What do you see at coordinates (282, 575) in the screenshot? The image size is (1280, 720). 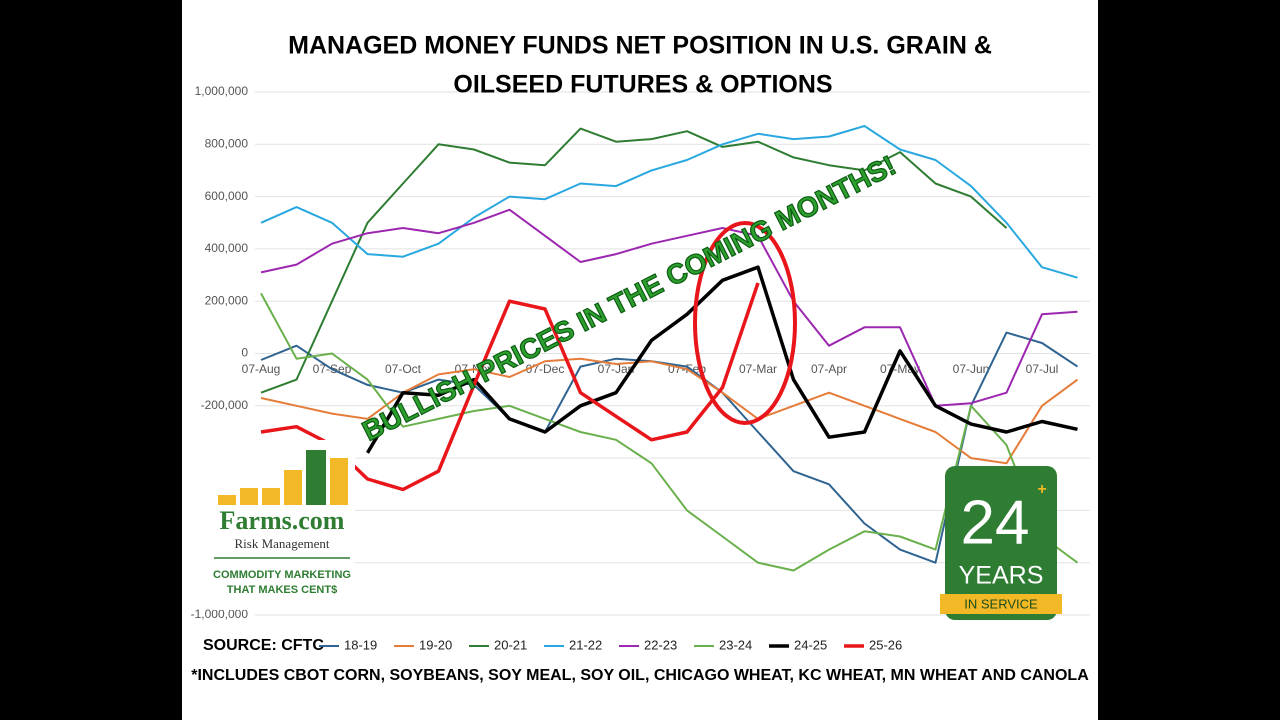 I see `logo-tagline: COMMODITY MARKETING` at bounding box center [282, 575].